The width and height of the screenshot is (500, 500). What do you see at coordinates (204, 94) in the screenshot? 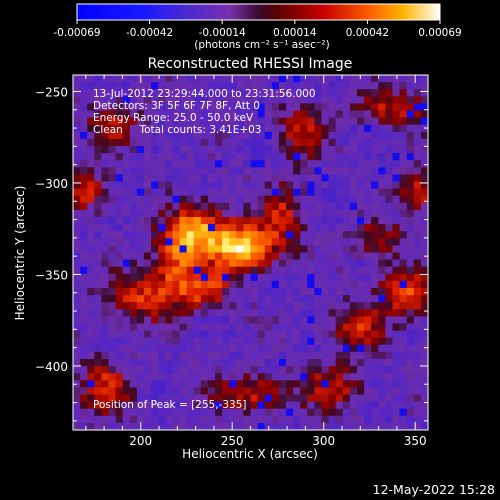
I see `annotation-time-range: 13-Jul-2012 23:29:44.000 to 23:31:56.000` at bounding box center [204, 94].